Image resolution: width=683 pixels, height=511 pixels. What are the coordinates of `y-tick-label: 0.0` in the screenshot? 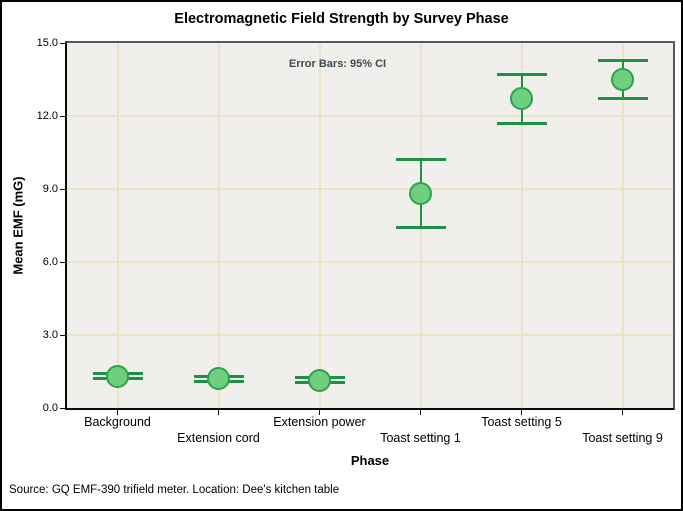 It's located at (50, 408).